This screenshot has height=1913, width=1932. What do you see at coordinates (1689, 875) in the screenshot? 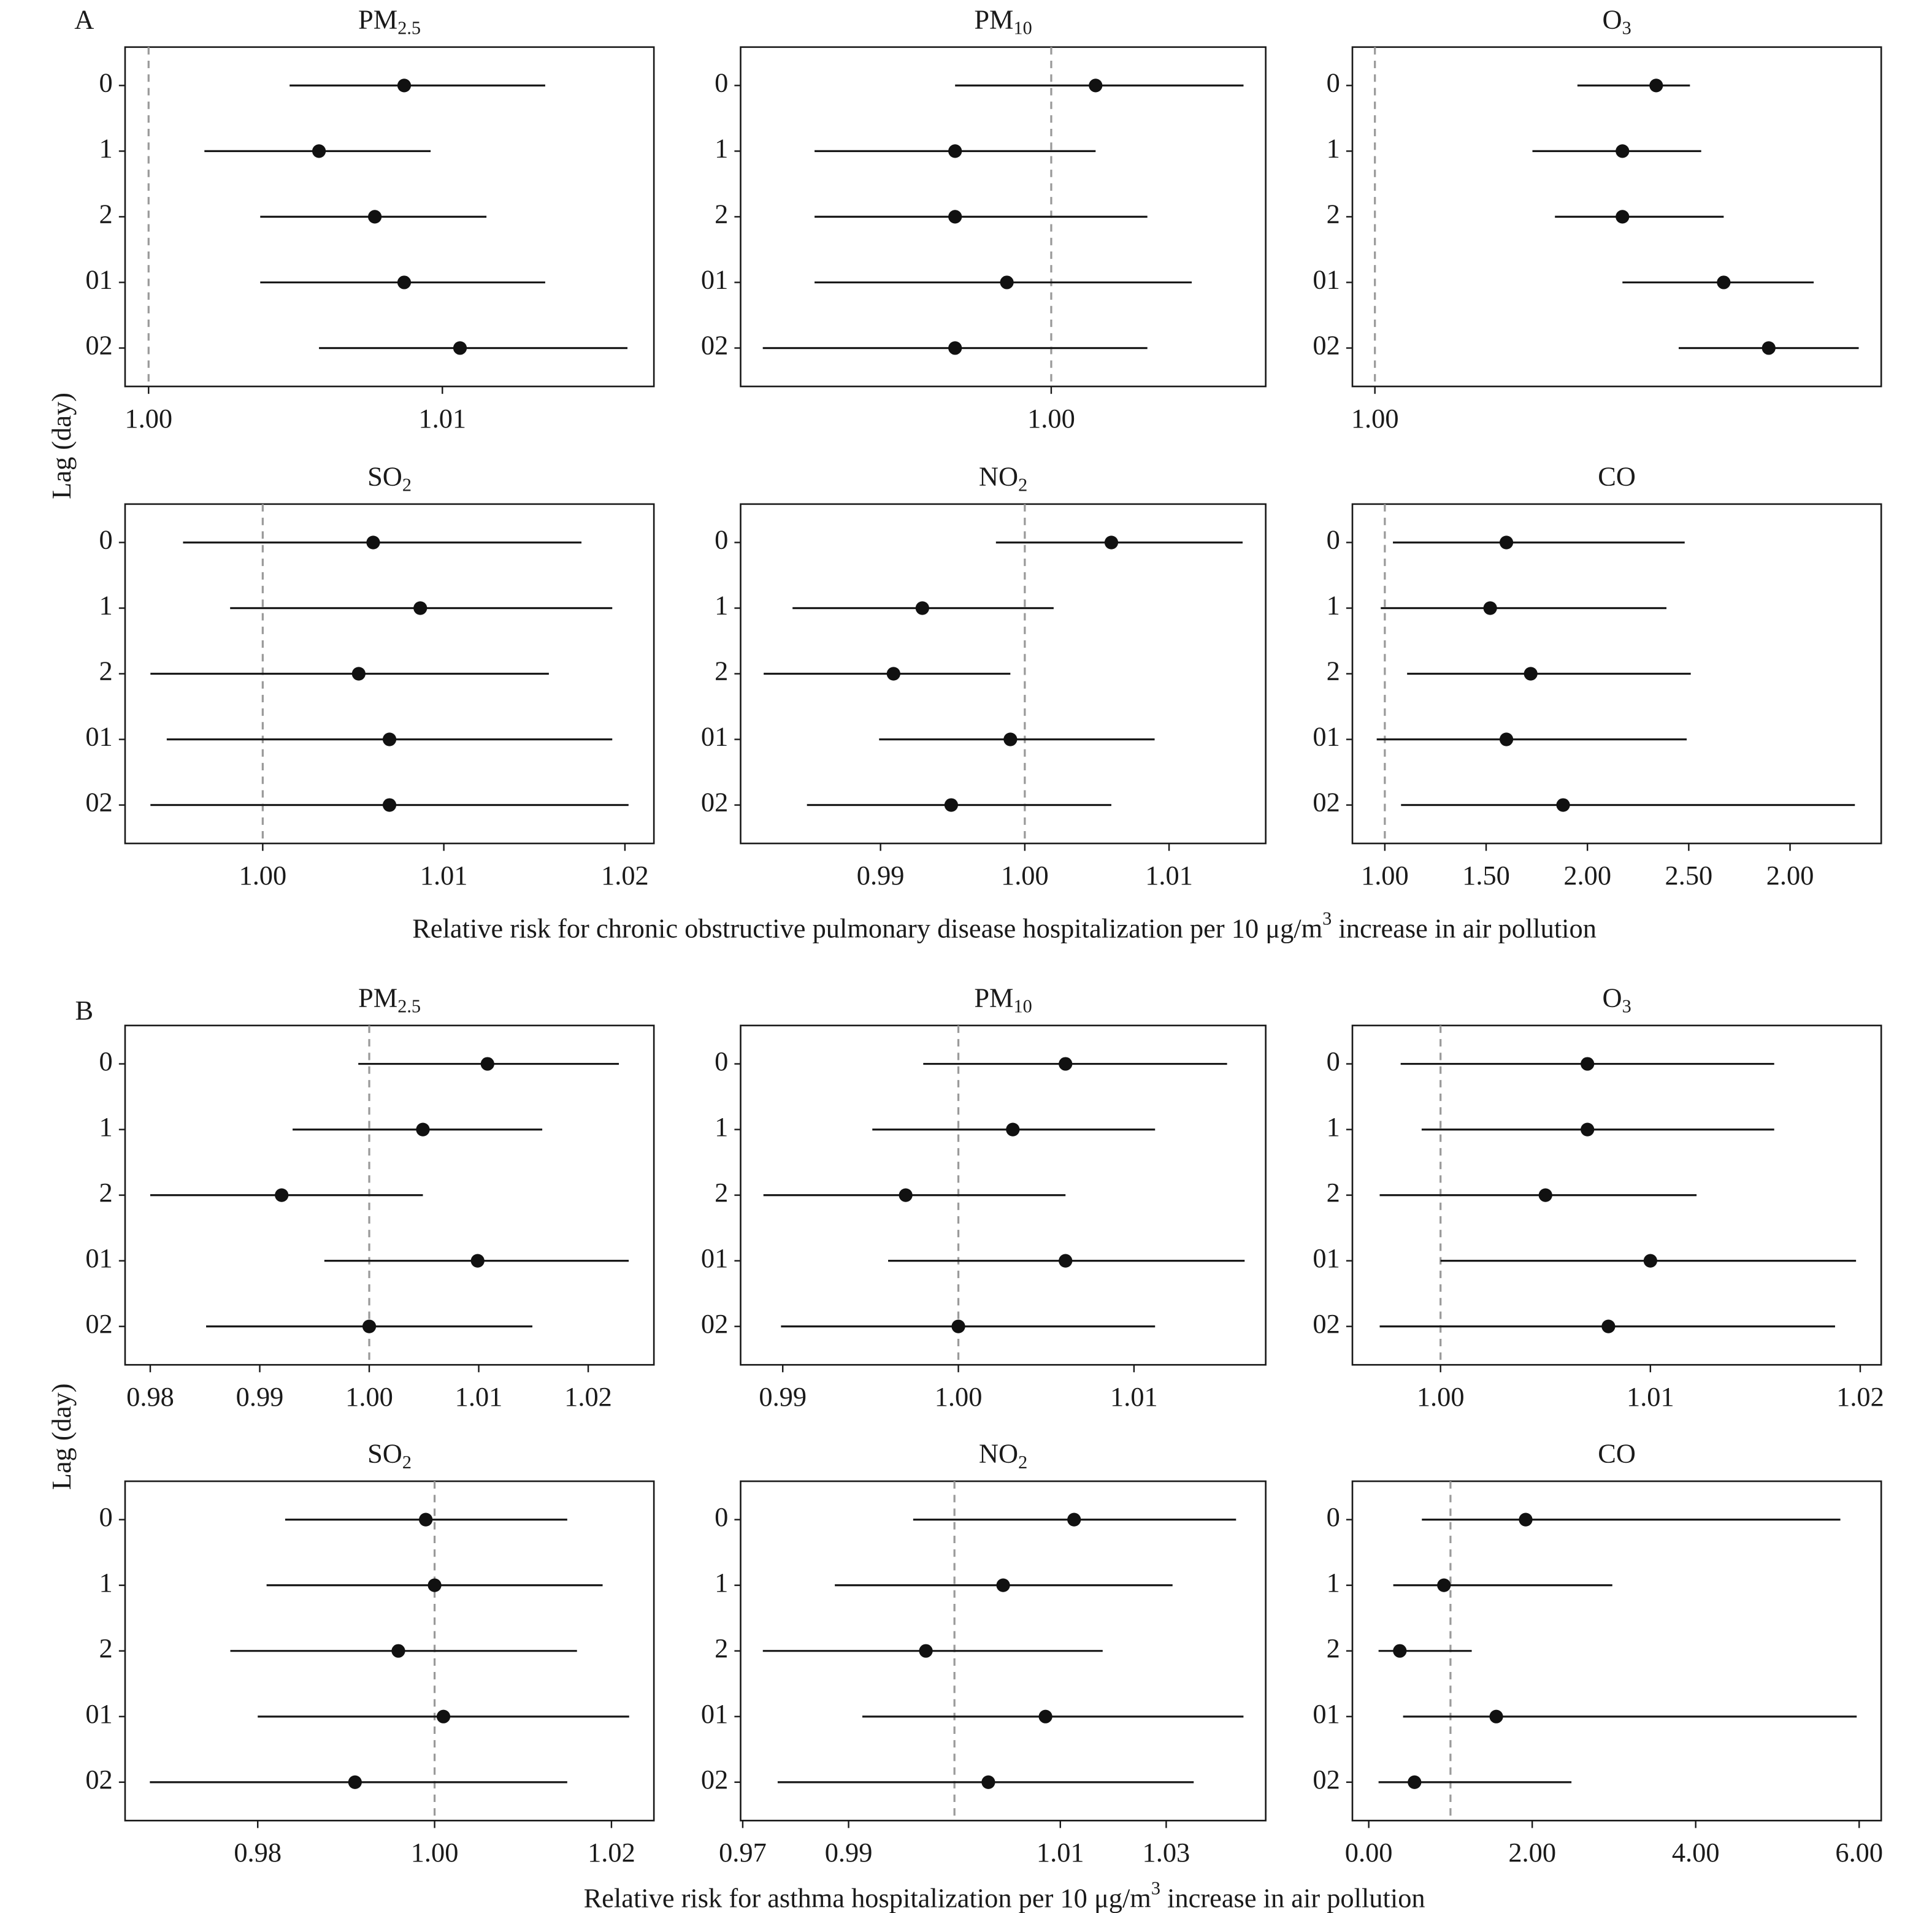
I see `x-tick-label: 2.50` at bounding box center [1689, 875].